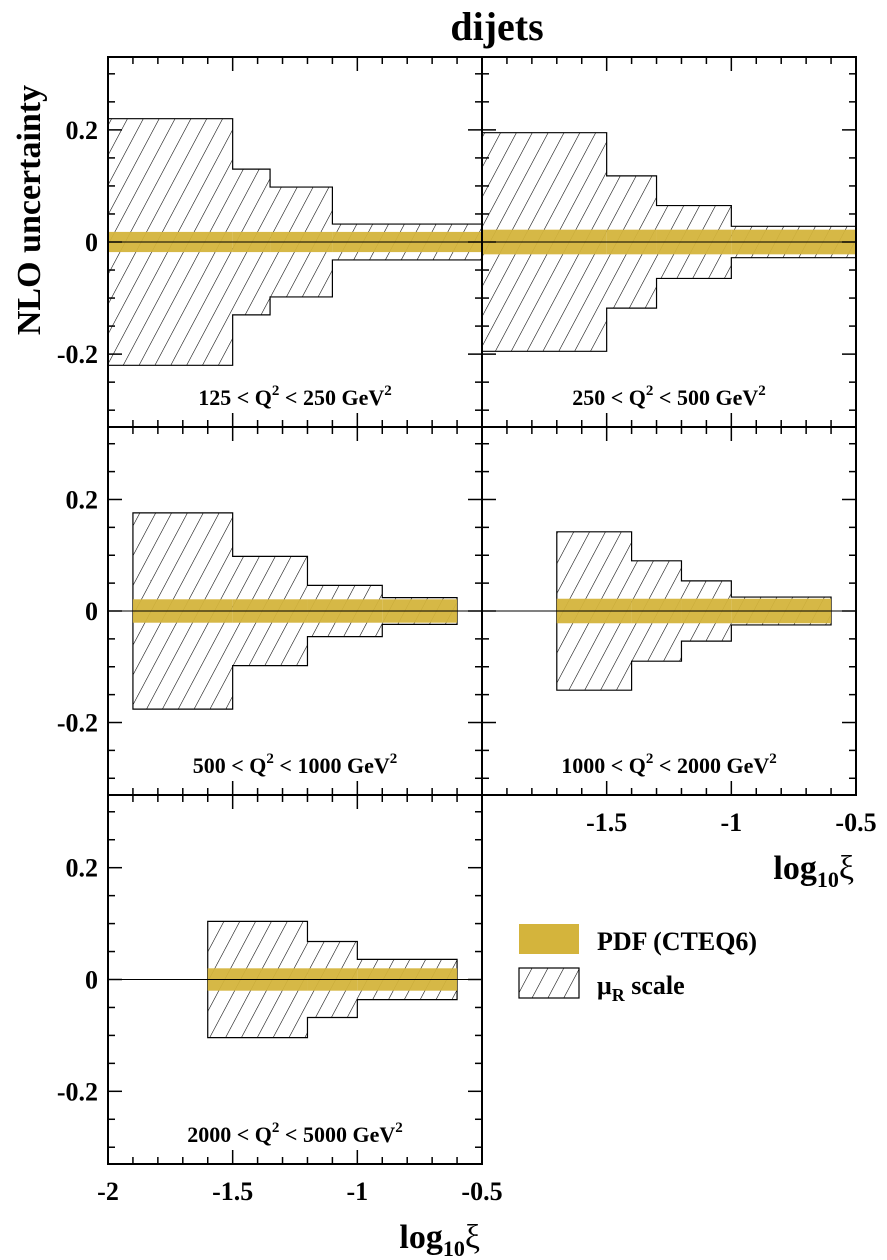 The width and height of the screenshot is (887, 1260). Describe the element at coordinates (668, 396) in the screenshot. I see `panel-q2-range-label: 250 < Q2 < 500 GeV2` at that location.